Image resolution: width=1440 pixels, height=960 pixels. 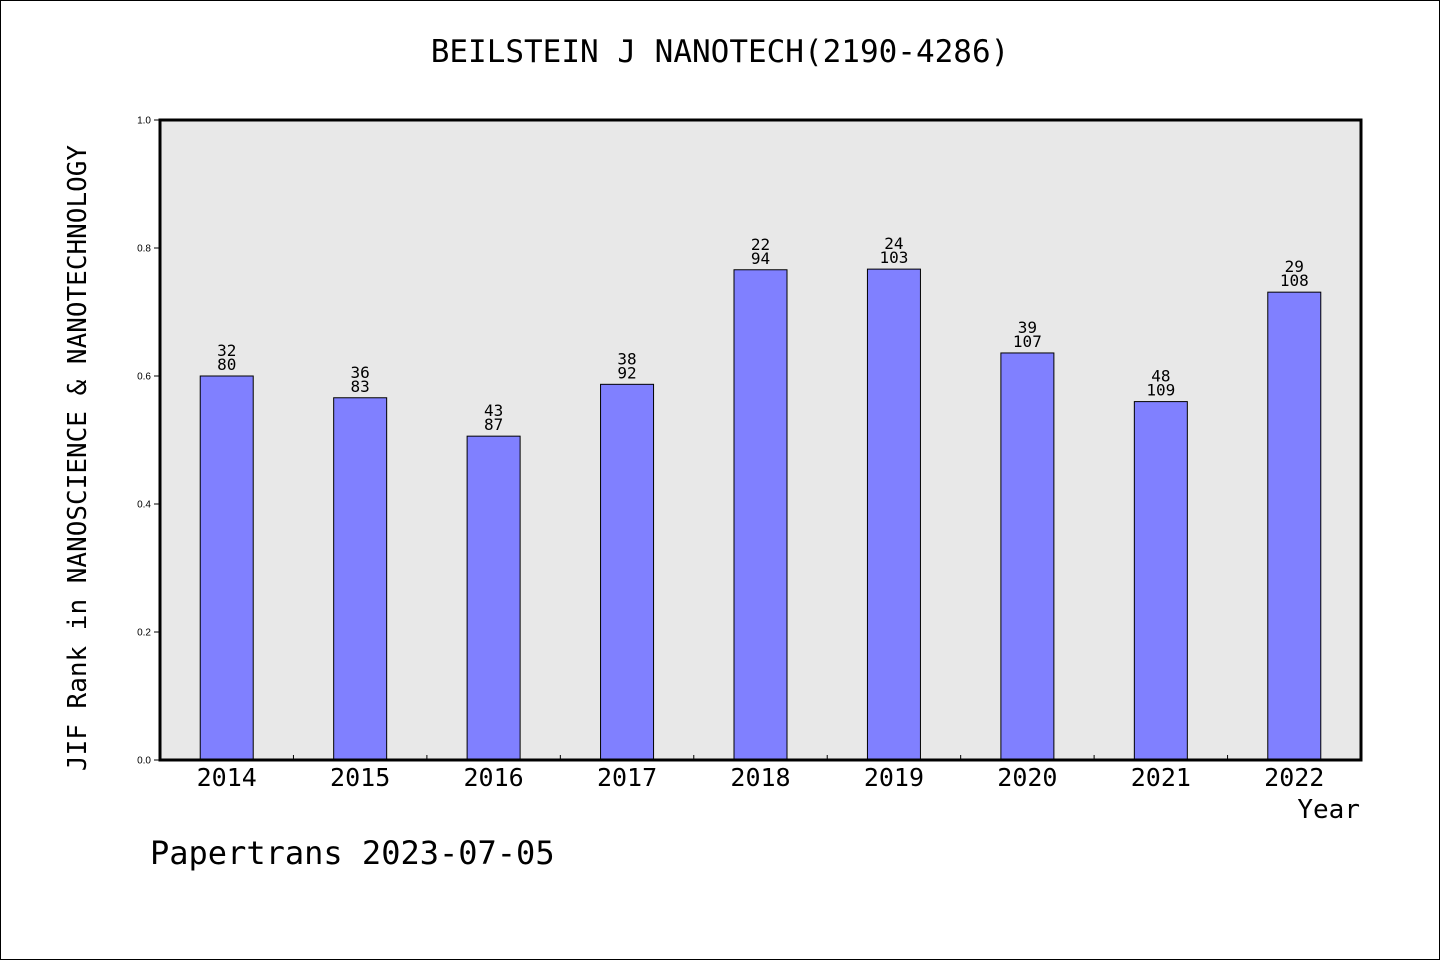 What do you see at coordinates (226, 364) in the screenshot?
I see `bar-label-total: 80` at bounding box center [226, 364].